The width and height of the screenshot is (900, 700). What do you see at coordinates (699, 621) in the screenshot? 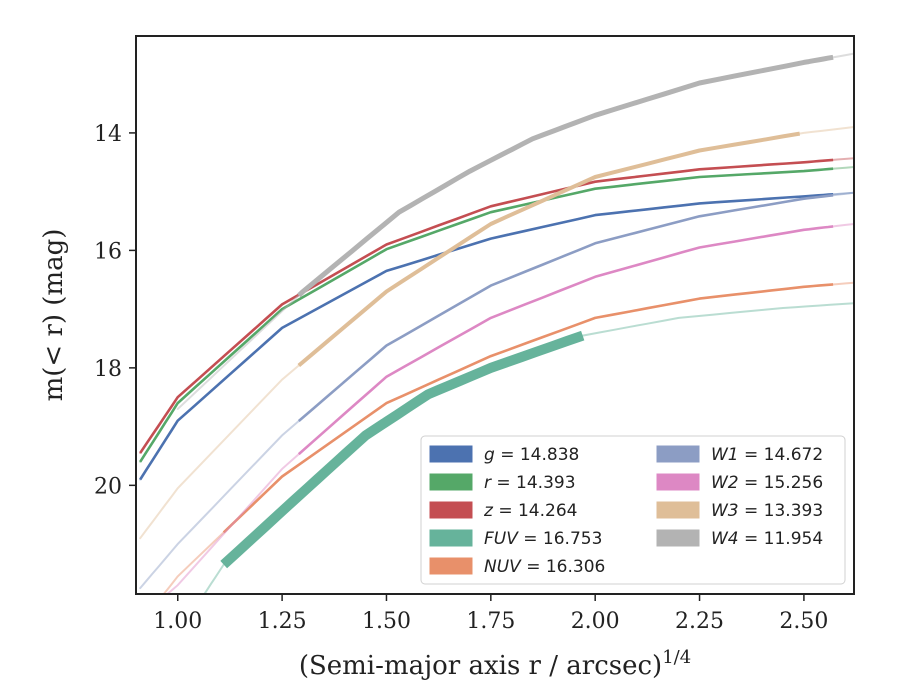
I see `x-tick-label: 2.25` at bounding box center [699, 621].